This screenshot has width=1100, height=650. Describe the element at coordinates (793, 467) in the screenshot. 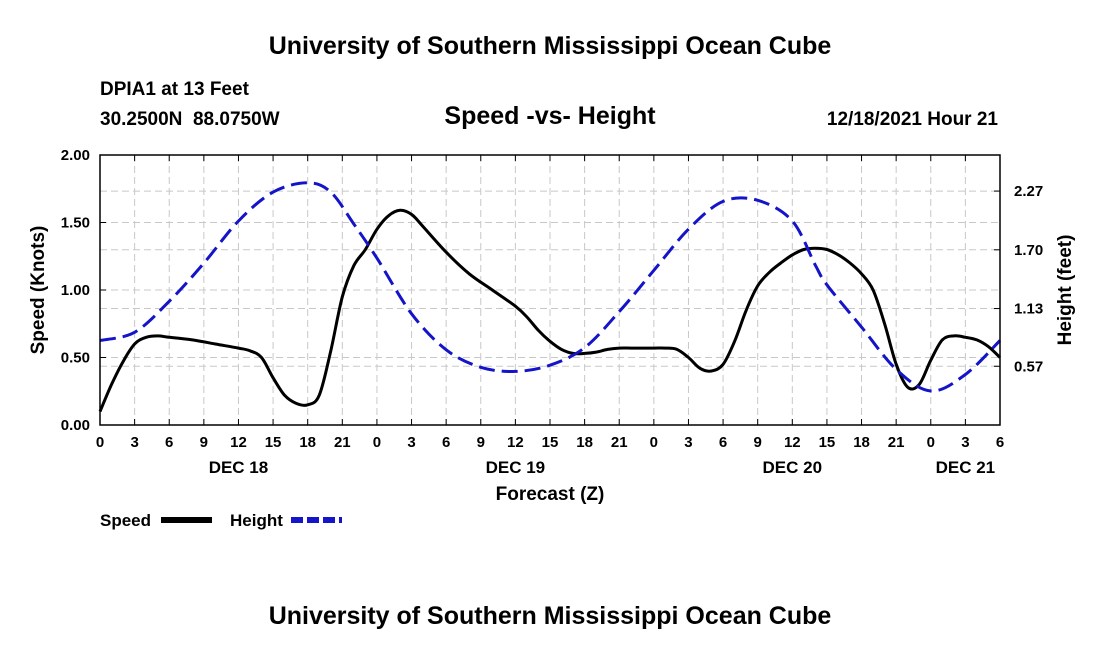

I see `x-day-label: DEC 20` at that location.